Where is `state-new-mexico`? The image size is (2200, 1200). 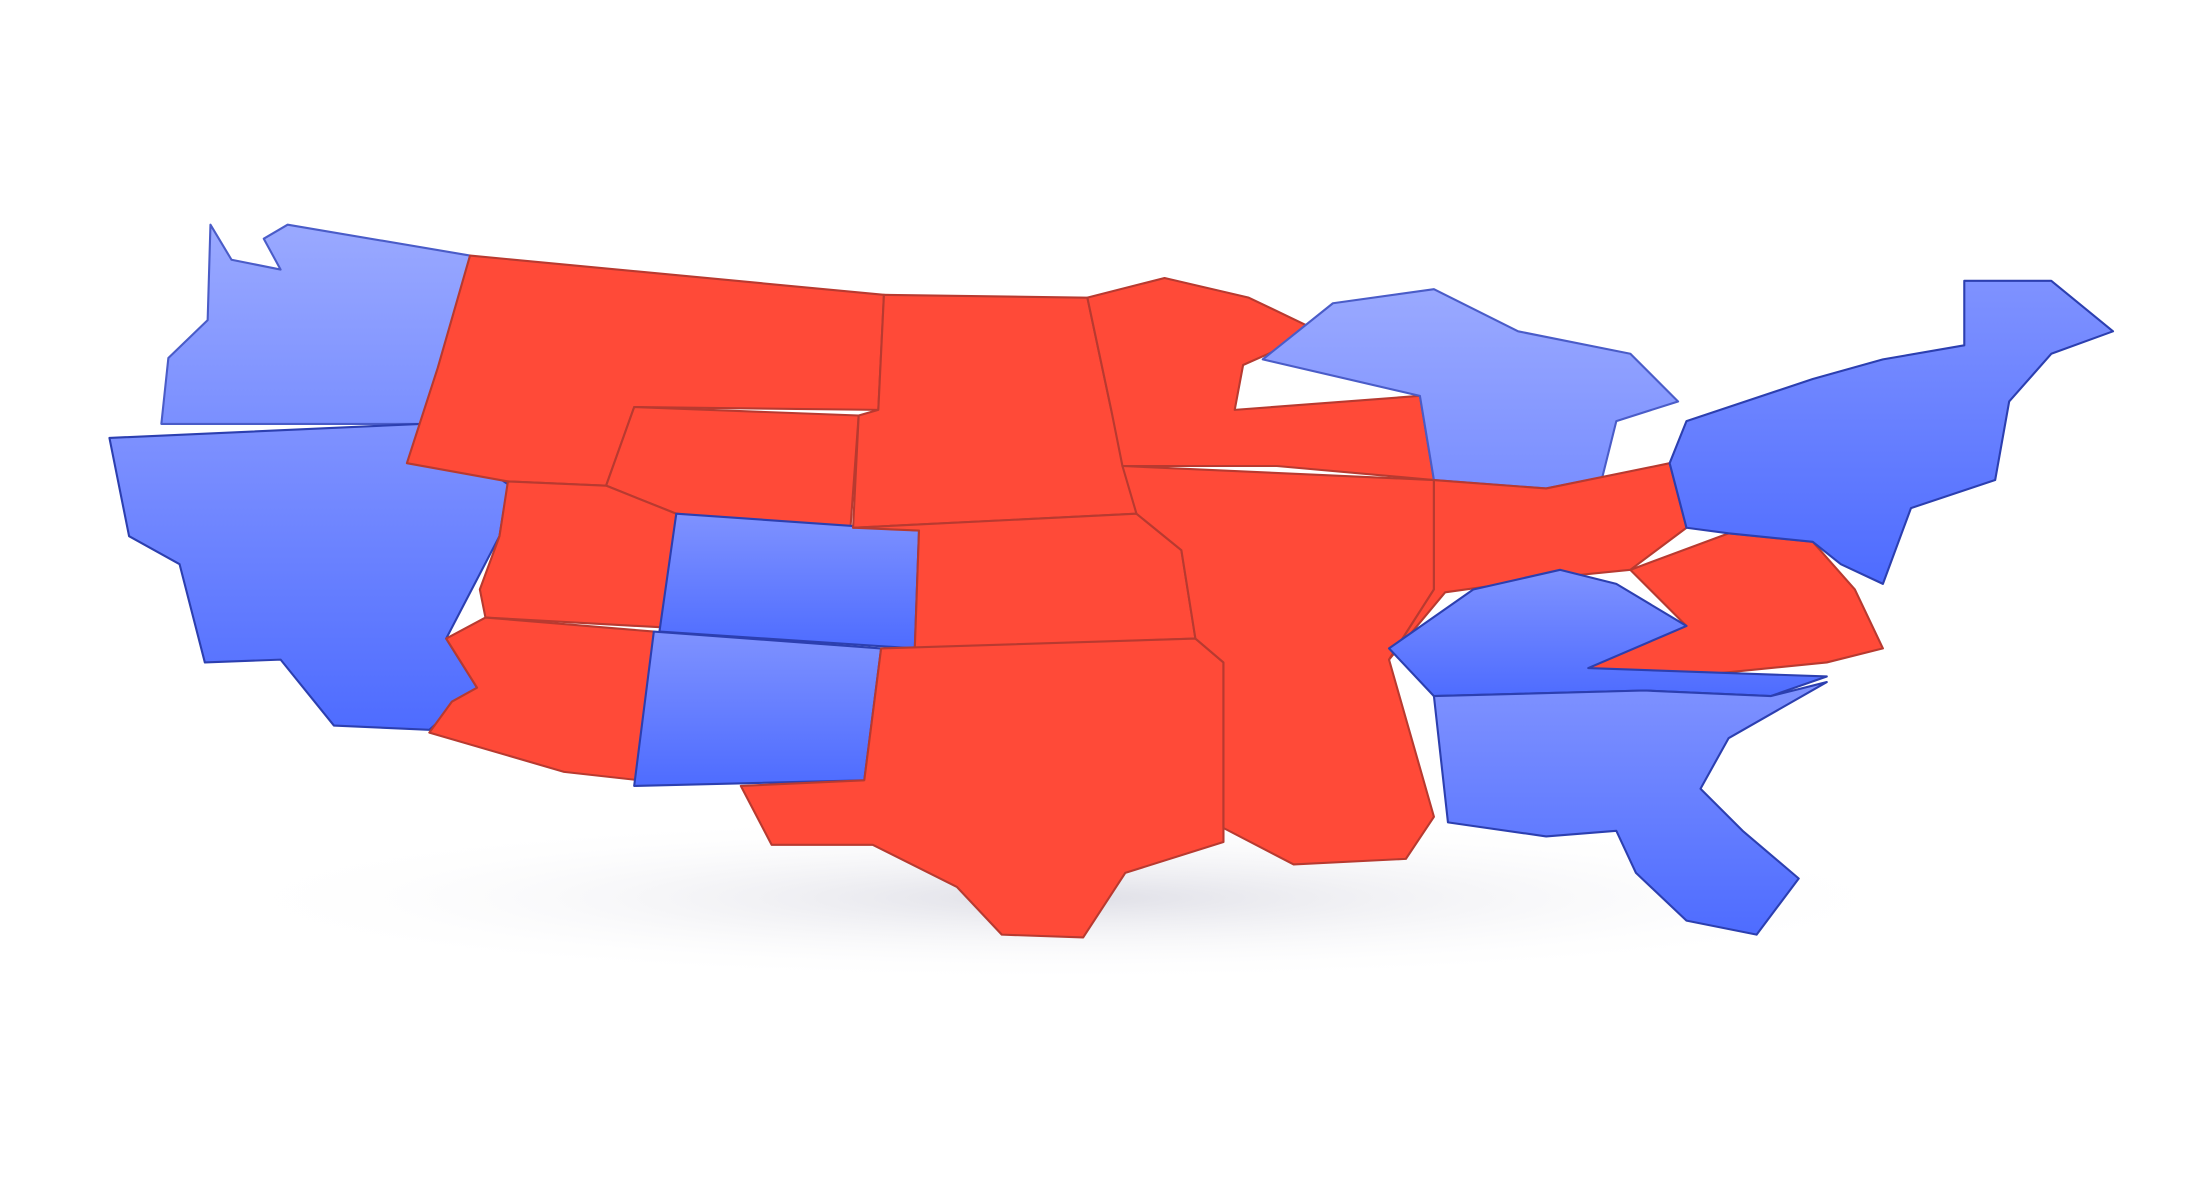
state-new-mexico is located at coordinates (758, 708).